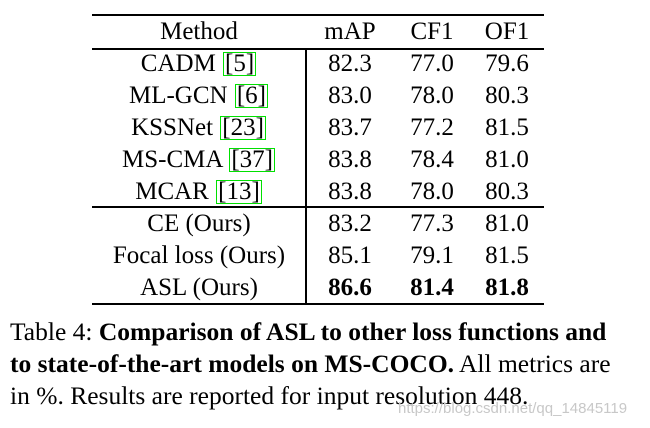  Describe the element at coordinates (51, 331) in the screenshot. I see `caption-label: Table 4:` at that location.